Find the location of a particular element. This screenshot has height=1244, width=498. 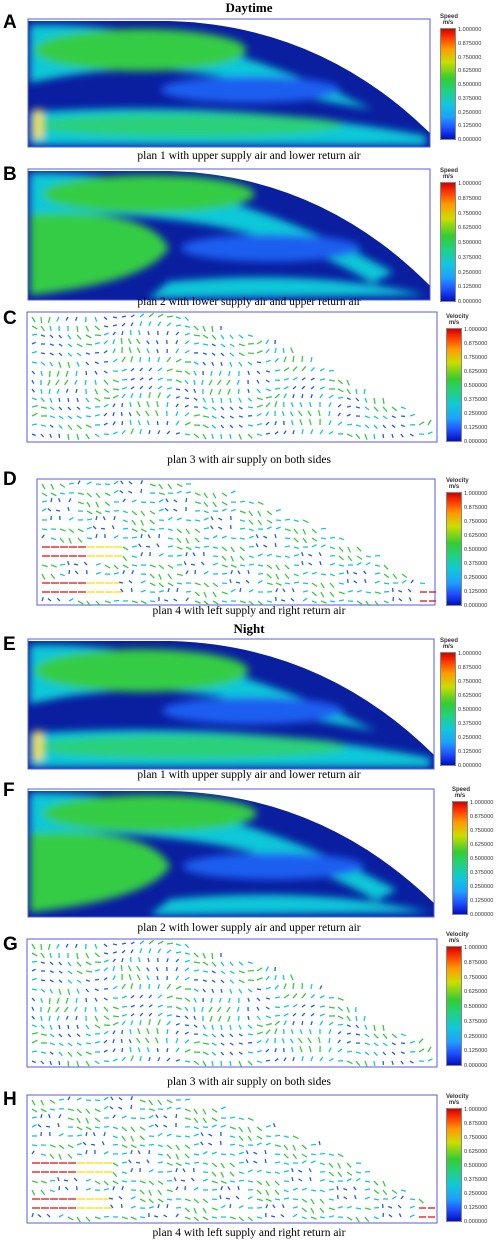

velocity-vector-plot-g is located at coordinates (232, 1003).